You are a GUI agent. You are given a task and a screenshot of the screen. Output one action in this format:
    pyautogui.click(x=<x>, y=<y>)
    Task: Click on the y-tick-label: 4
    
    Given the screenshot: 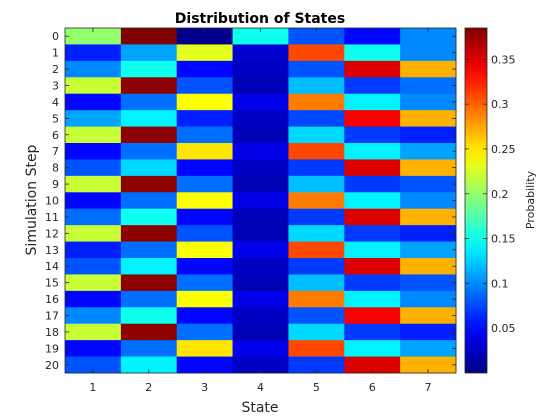 What is the action you would take?
    pyautogui.click(x=55, y=102)
    